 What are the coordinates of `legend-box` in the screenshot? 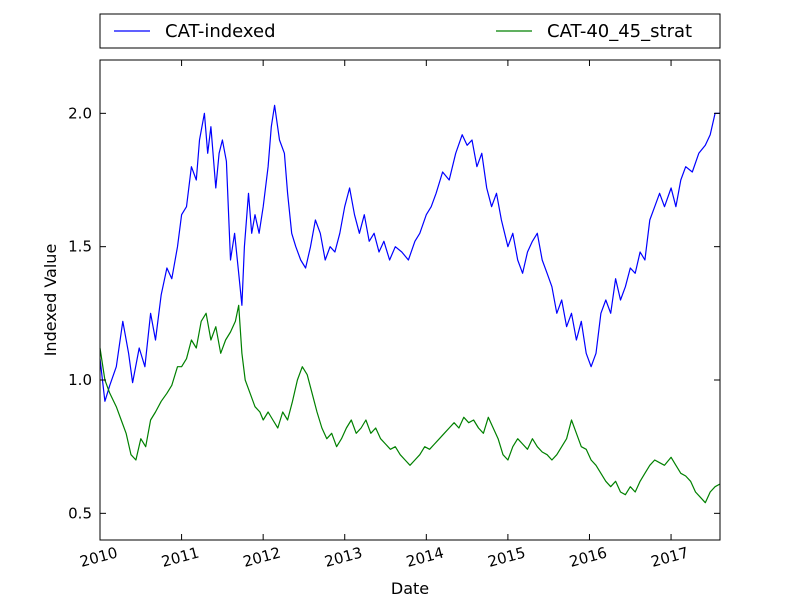 It's located at (410, 31).